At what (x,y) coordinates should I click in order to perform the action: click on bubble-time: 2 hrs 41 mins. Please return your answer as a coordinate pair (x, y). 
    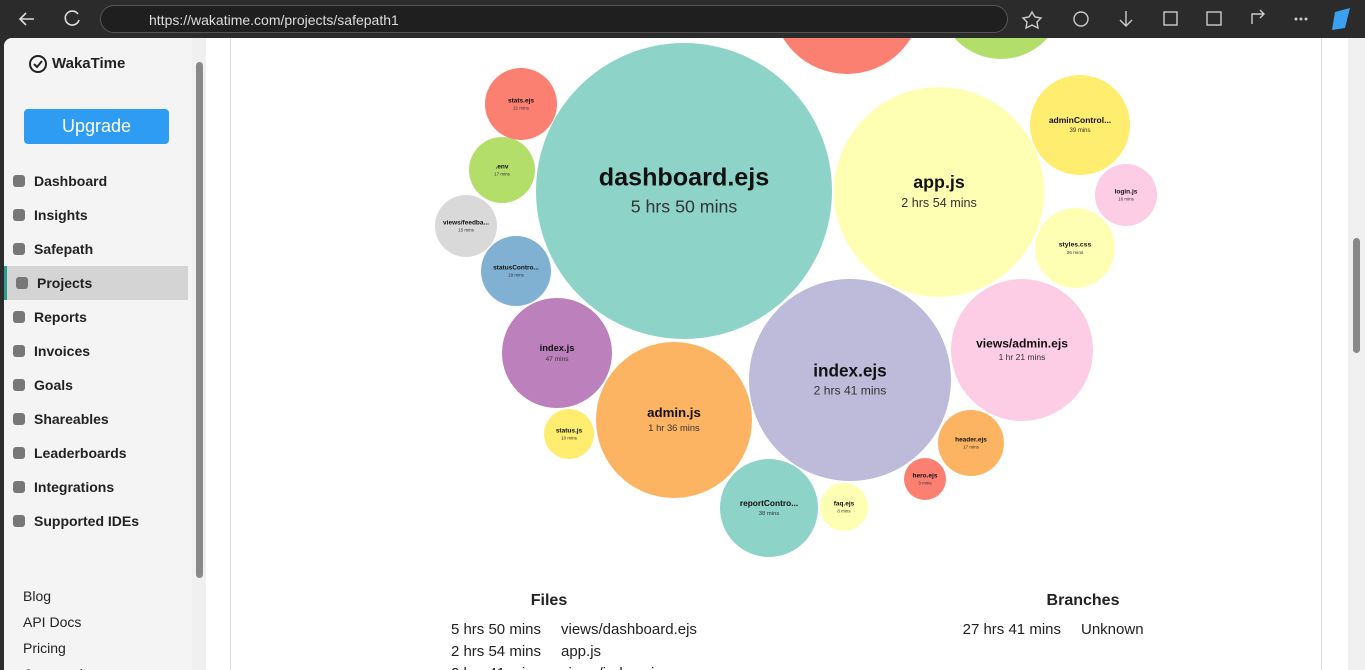
    Looking at the image, I should click on (850, 391).